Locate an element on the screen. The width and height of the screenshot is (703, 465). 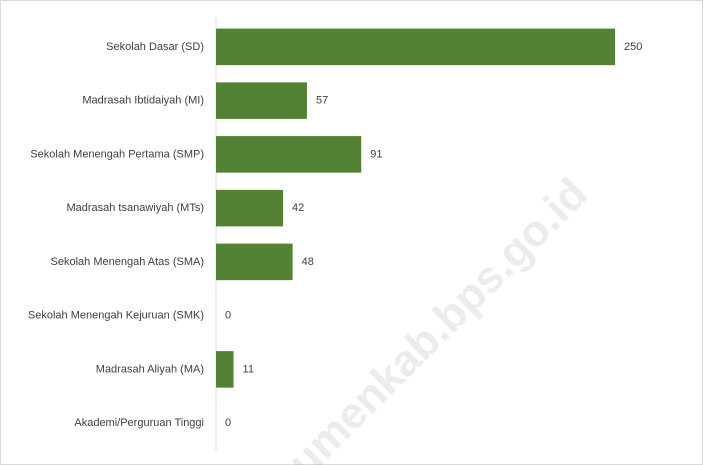
data-label: 48 is located at coordinates (308, 262).